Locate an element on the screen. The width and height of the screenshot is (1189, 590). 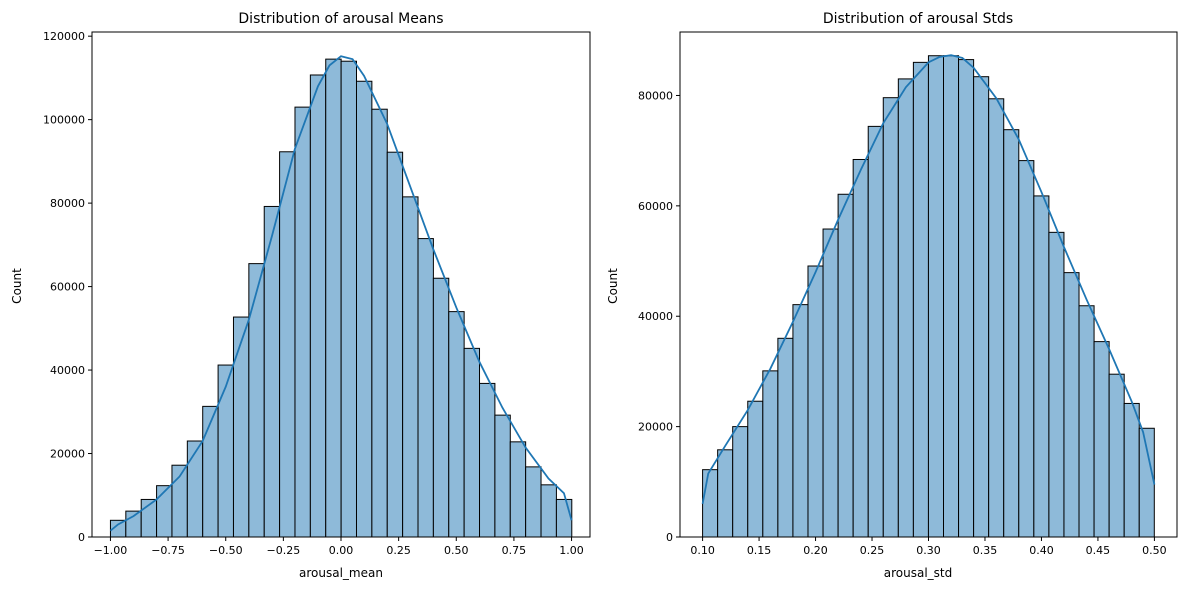
x-tick-label: 1.00 is located at coordinates (571, 550).